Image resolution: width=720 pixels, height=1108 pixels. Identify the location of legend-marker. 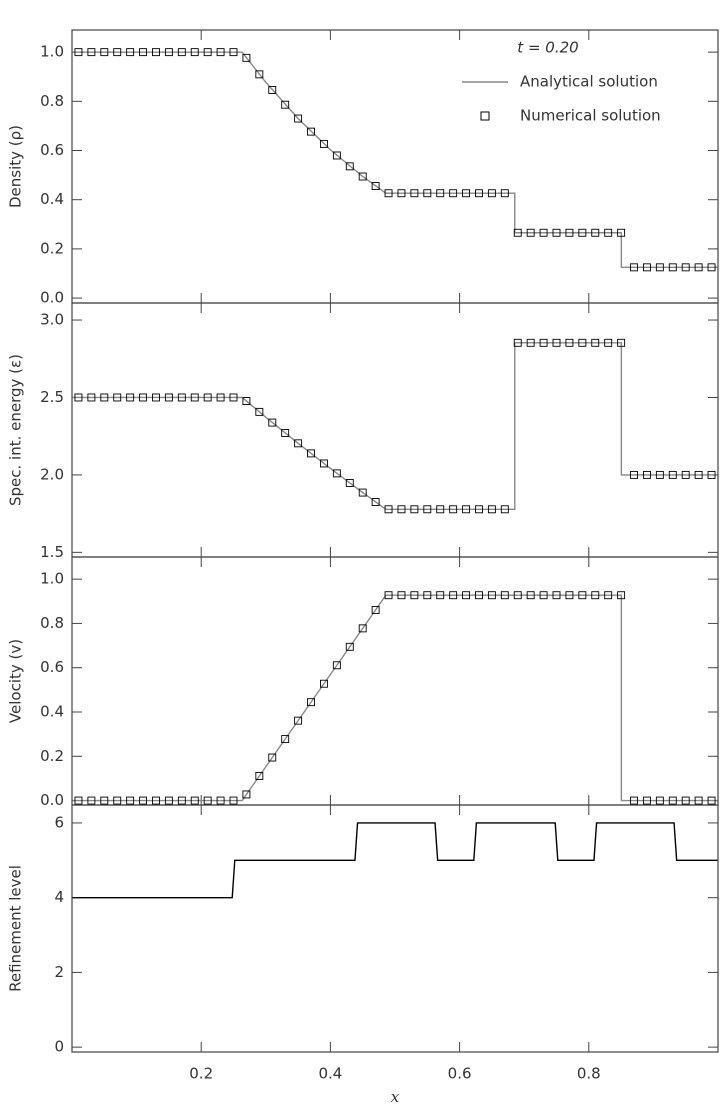
(485, 116).